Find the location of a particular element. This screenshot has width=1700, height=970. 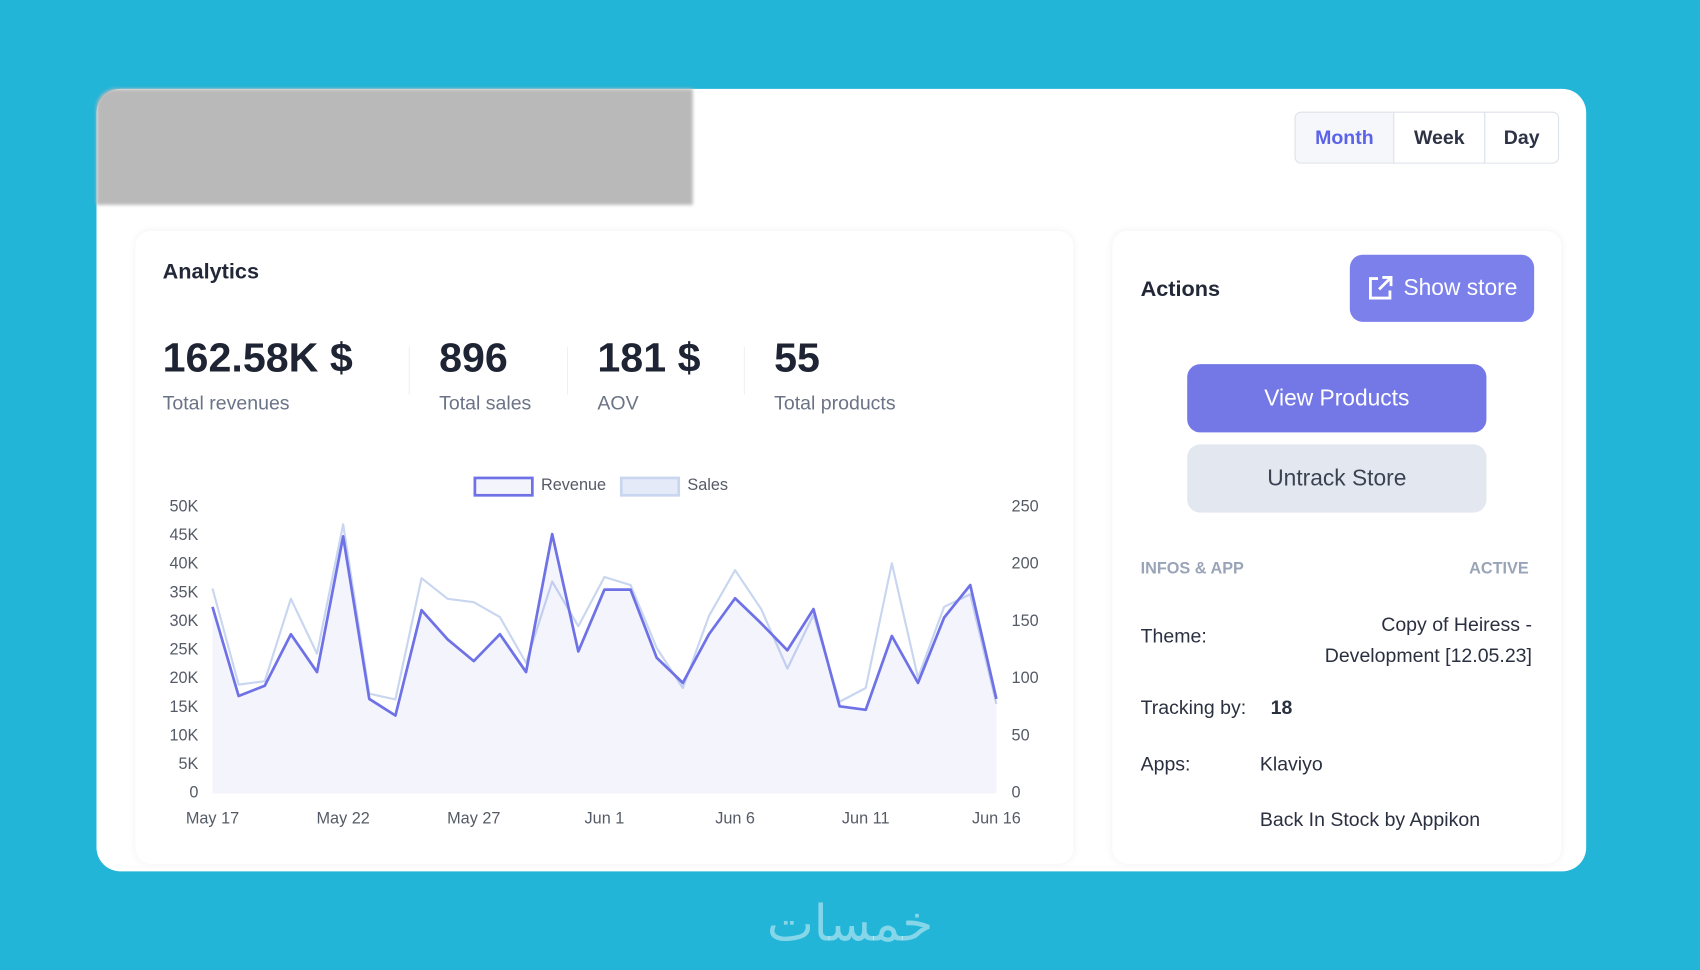

theme-value: Copy of Heiress - Development [12.05.23] is located at coordinates (1428, 640).